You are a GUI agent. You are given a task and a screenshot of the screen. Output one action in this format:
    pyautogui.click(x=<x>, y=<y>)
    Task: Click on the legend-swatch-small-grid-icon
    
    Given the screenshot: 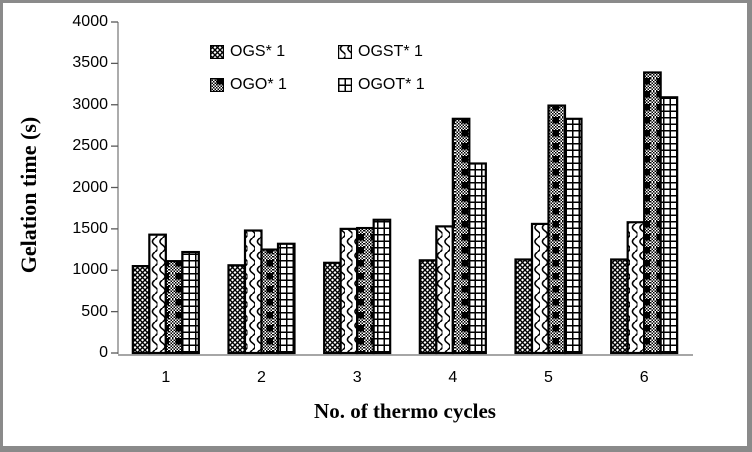 What is the action you would take?
    pyautogui.click(x=345, y=85)
    